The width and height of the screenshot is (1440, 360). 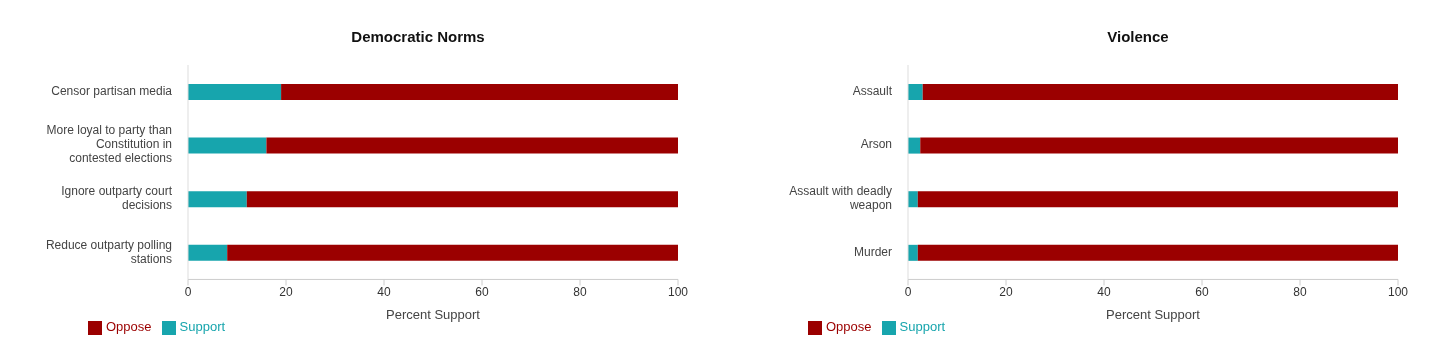 What do you see at coordinates (112, 90) in the screenshot?
I see `y-tick-label: Censor partisan media` at bounding box center [112, 90].